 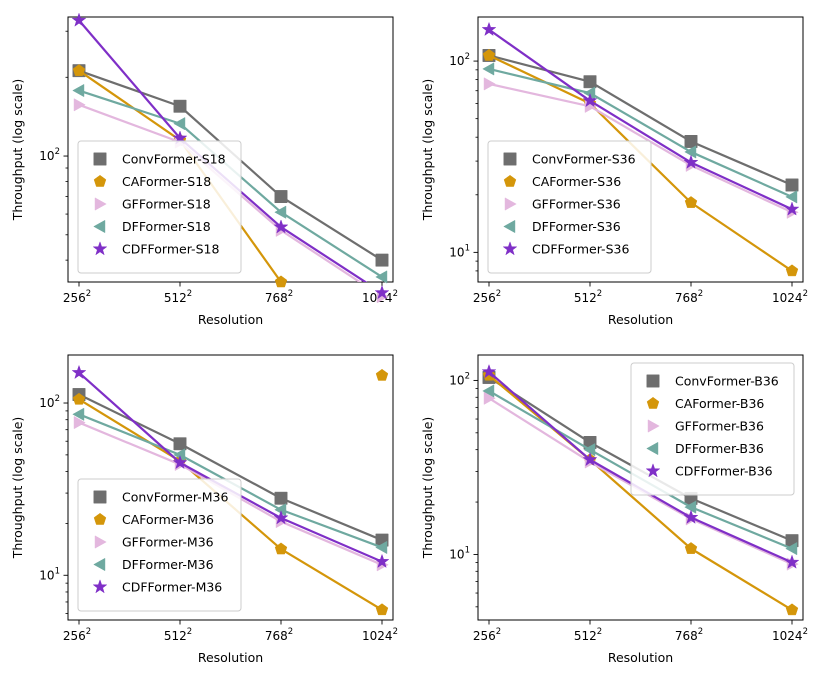 What do you see at coordinates (79, 105) in the screenshot?
I see `data-point-gfformer-s18` at bounding box center [79, 105].